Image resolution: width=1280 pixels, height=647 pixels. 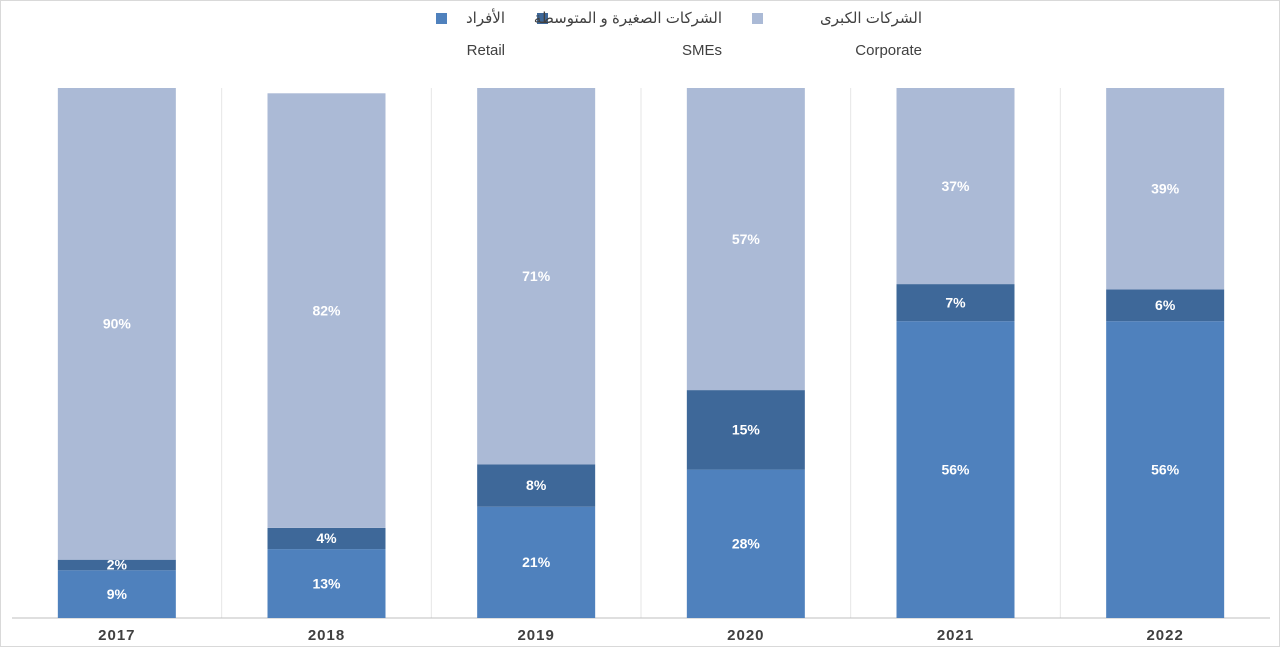 I want to click on data-label: 13%, so click(x=326, y=583).